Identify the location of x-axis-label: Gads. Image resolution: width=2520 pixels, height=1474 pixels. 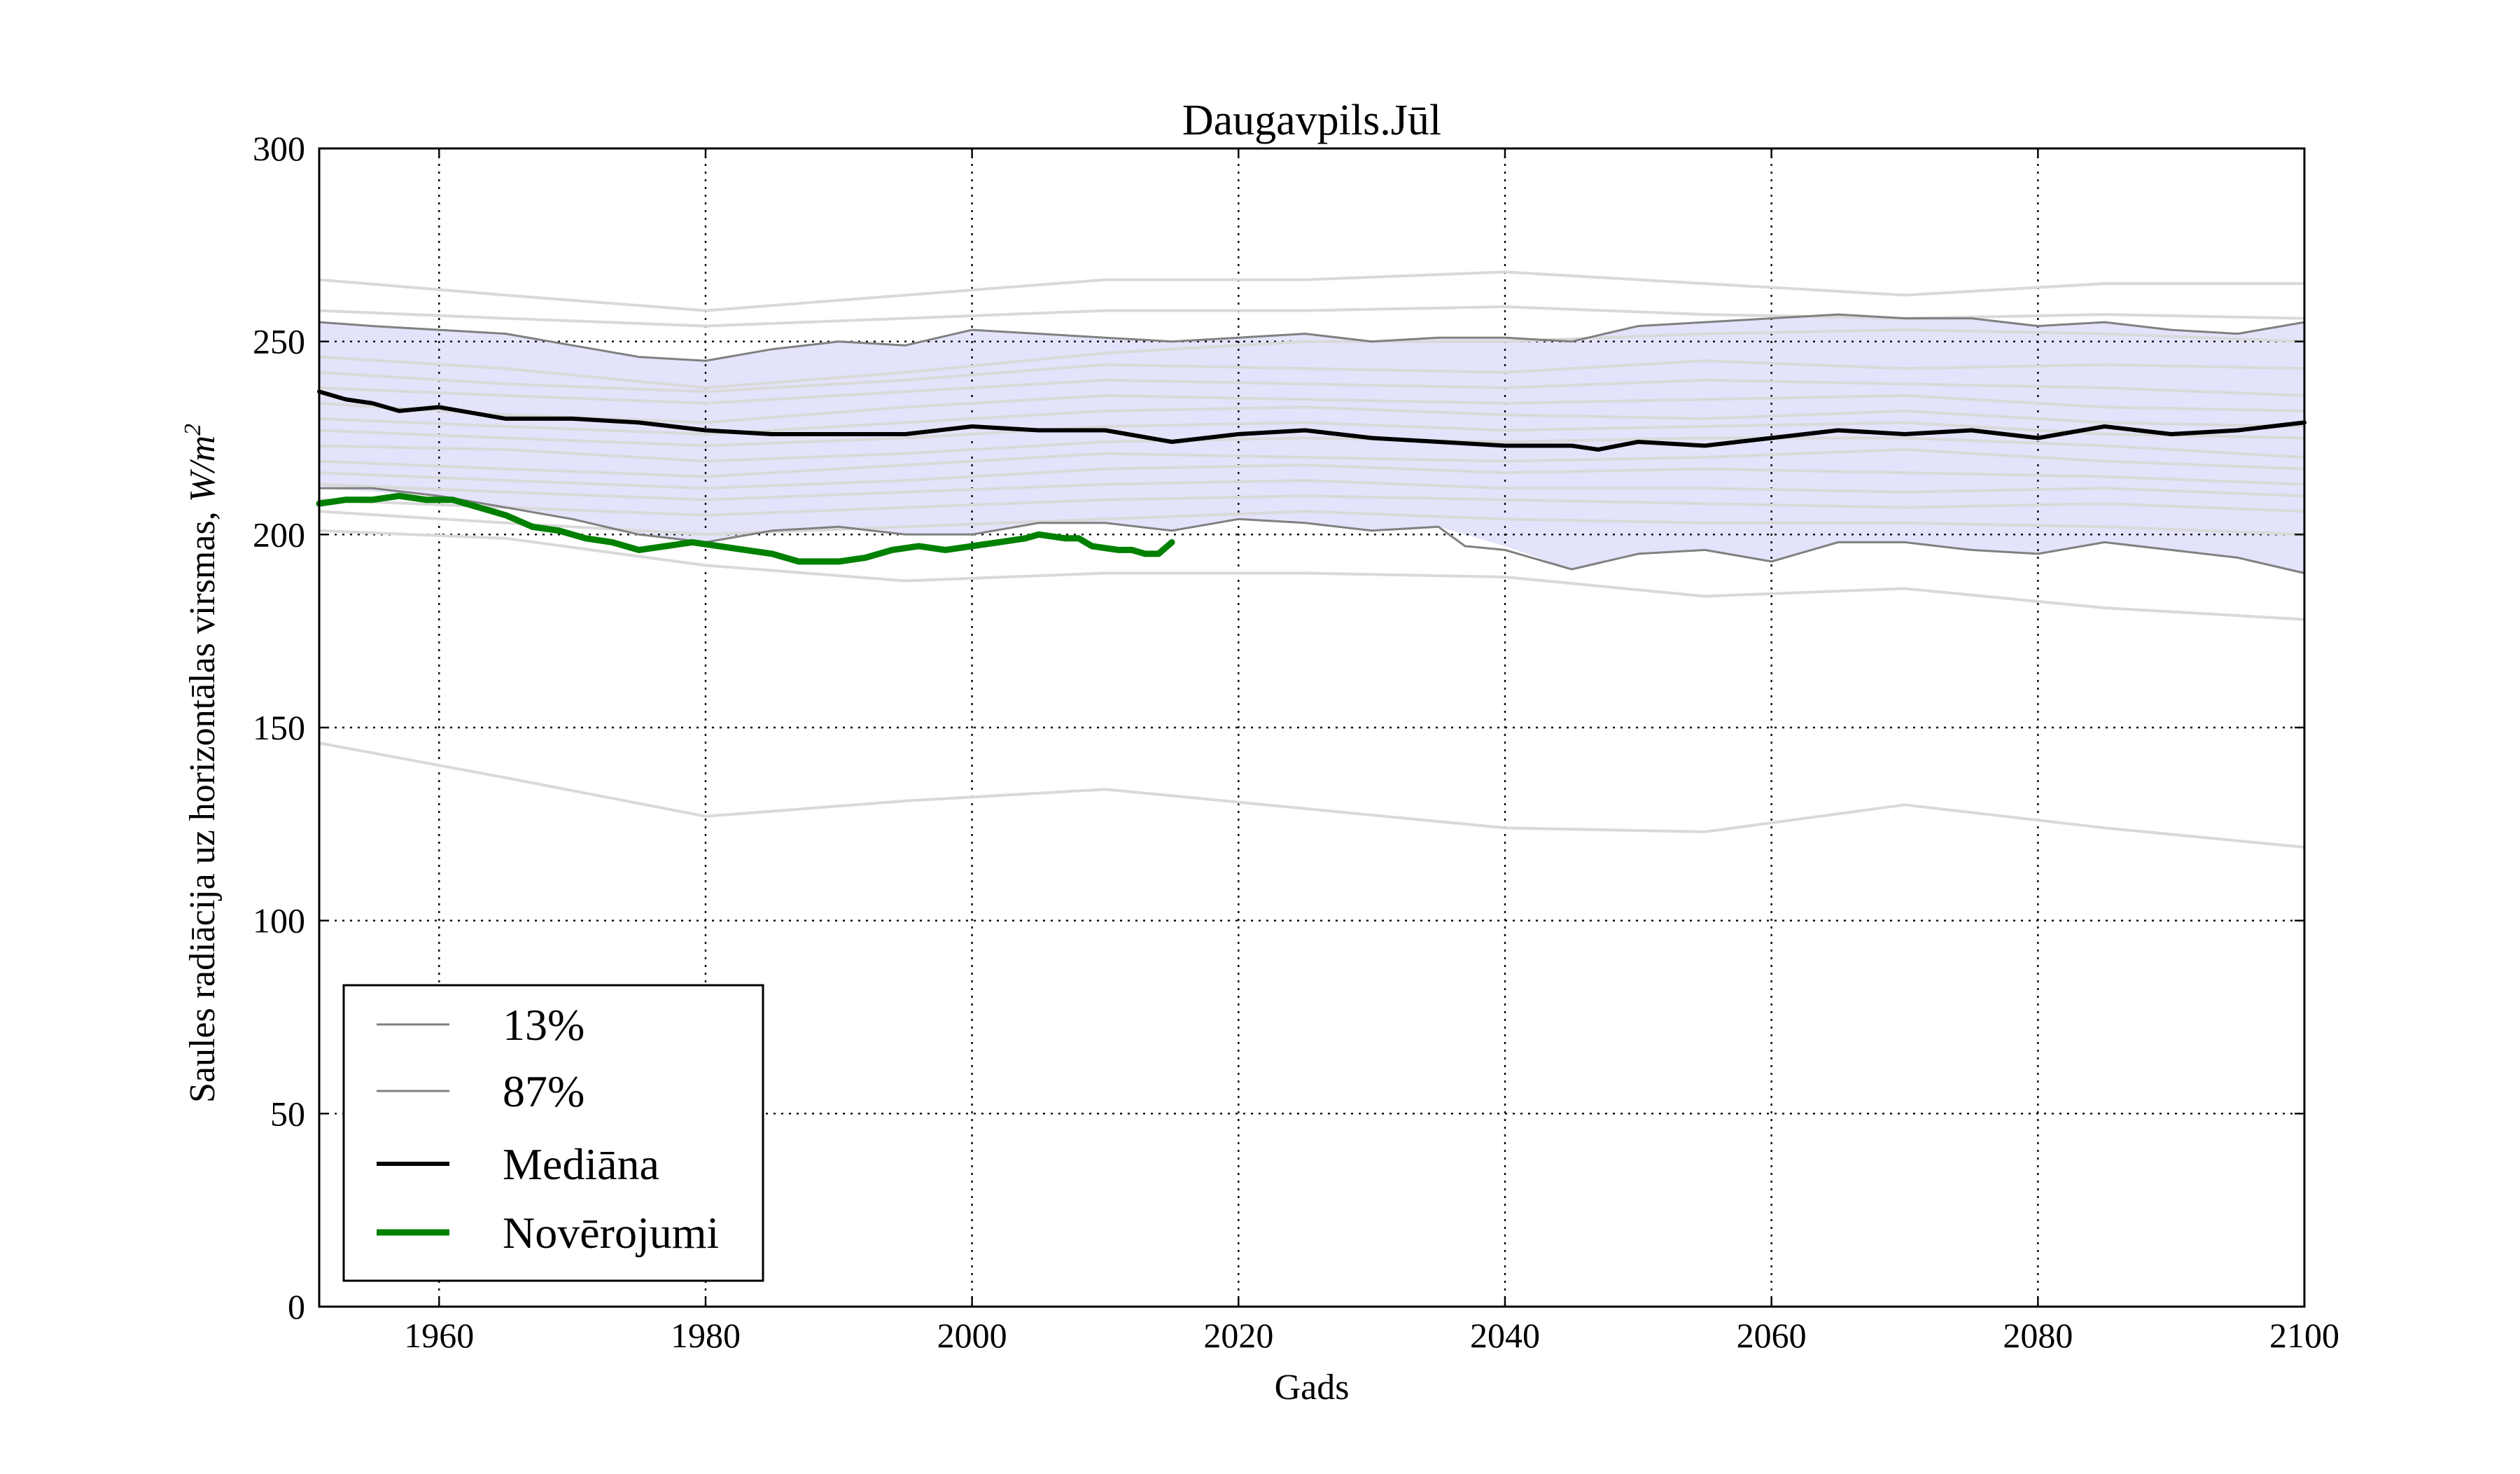
(1312, 1388).